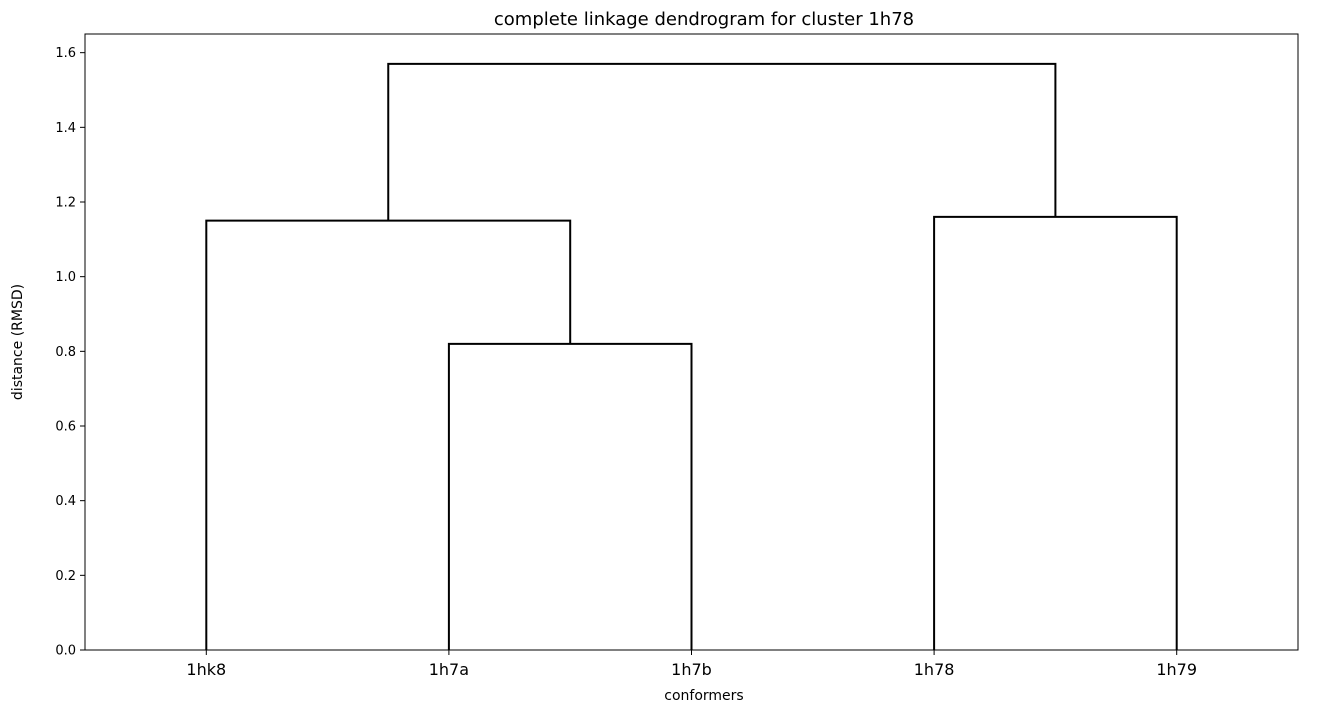 Image resolution: width=1334 pixels, height=714 pixels. Describe the element at coordinates (65, 651) in the screenshot. I see `y-tick-label: 0.0` at that location.